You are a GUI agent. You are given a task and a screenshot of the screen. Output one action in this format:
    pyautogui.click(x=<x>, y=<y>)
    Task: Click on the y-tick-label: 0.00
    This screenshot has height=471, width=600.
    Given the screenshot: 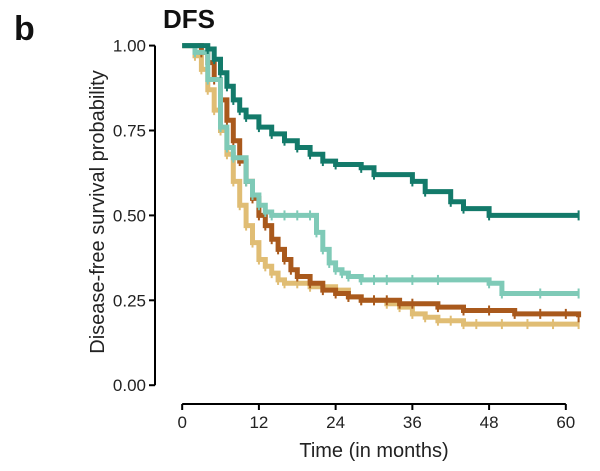 What is the action you would take?
    pyautogui.click(x=129, y=385)
    